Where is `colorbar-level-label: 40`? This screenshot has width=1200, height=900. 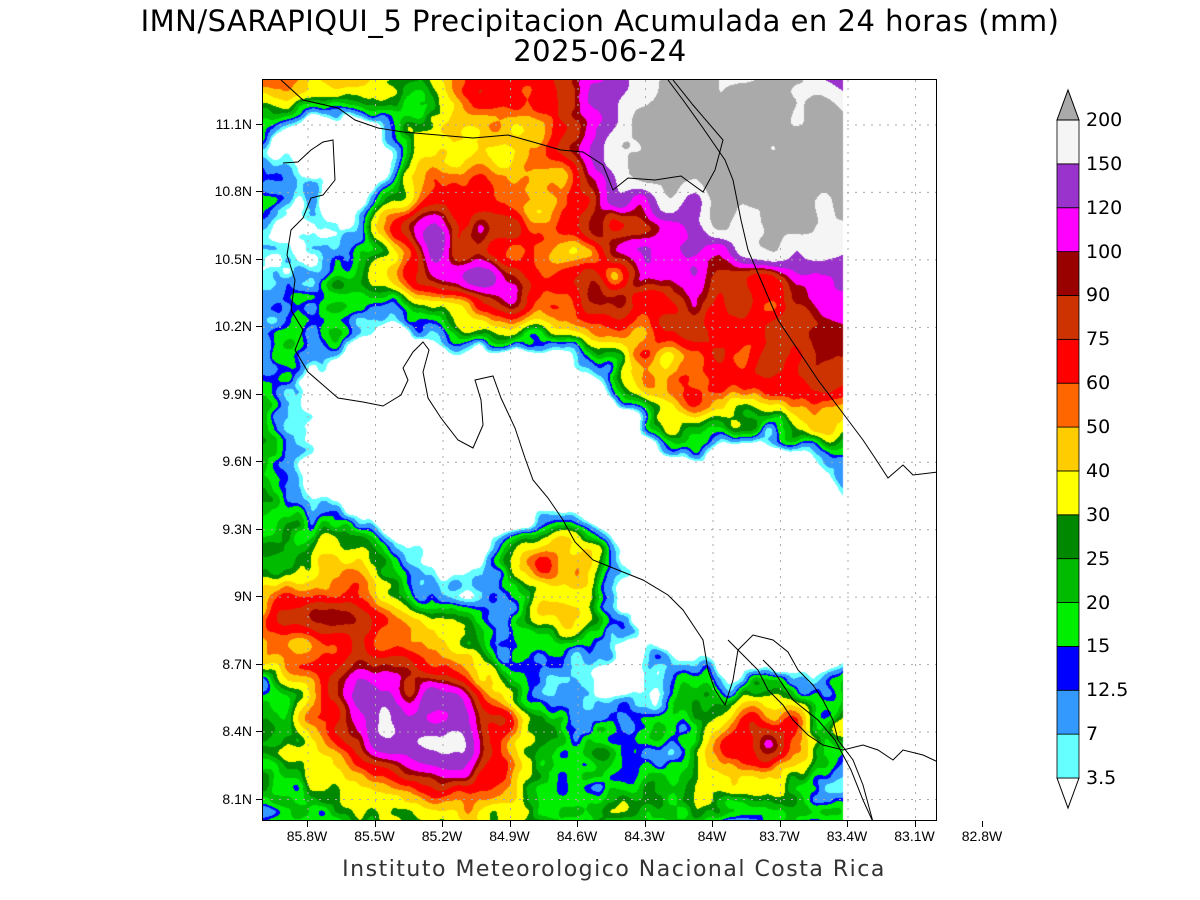
colorbar-level-label: 40 is located at coordinates (1098, 470).